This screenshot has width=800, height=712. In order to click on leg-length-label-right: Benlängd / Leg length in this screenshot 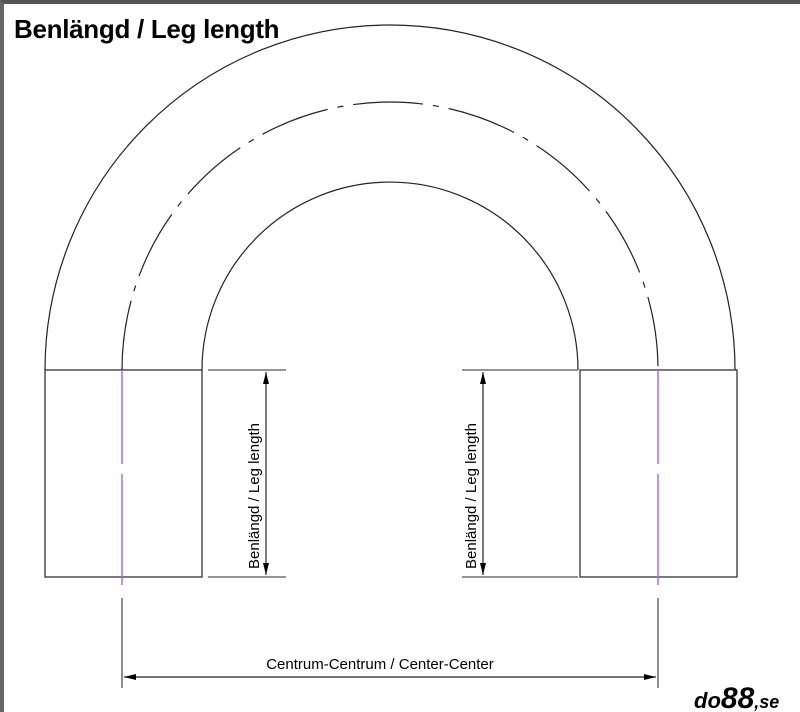, I will do `click(471, 496)`.